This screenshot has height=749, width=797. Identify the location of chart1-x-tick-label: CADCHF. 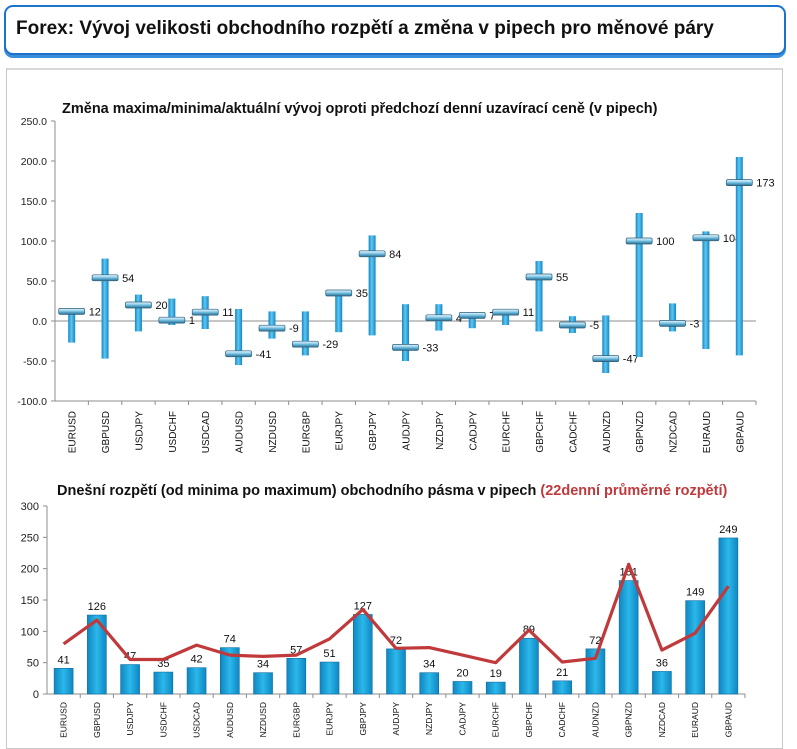
(573, 432).